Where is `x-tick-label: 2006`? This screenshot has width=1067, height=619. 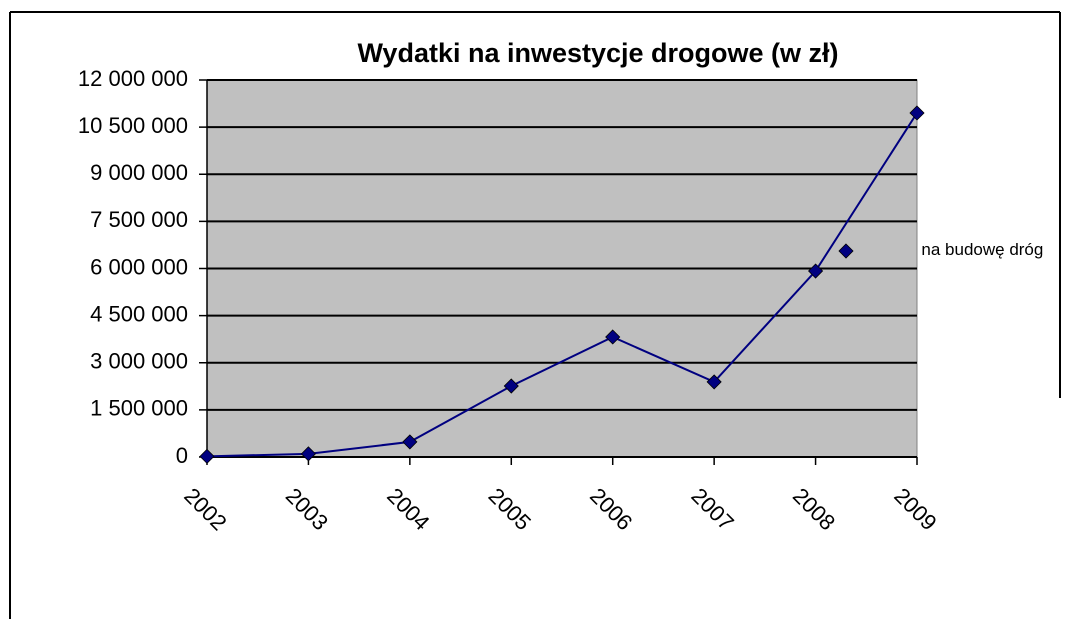 x-tick-label: 2006 is located at coordinates (611, 509).